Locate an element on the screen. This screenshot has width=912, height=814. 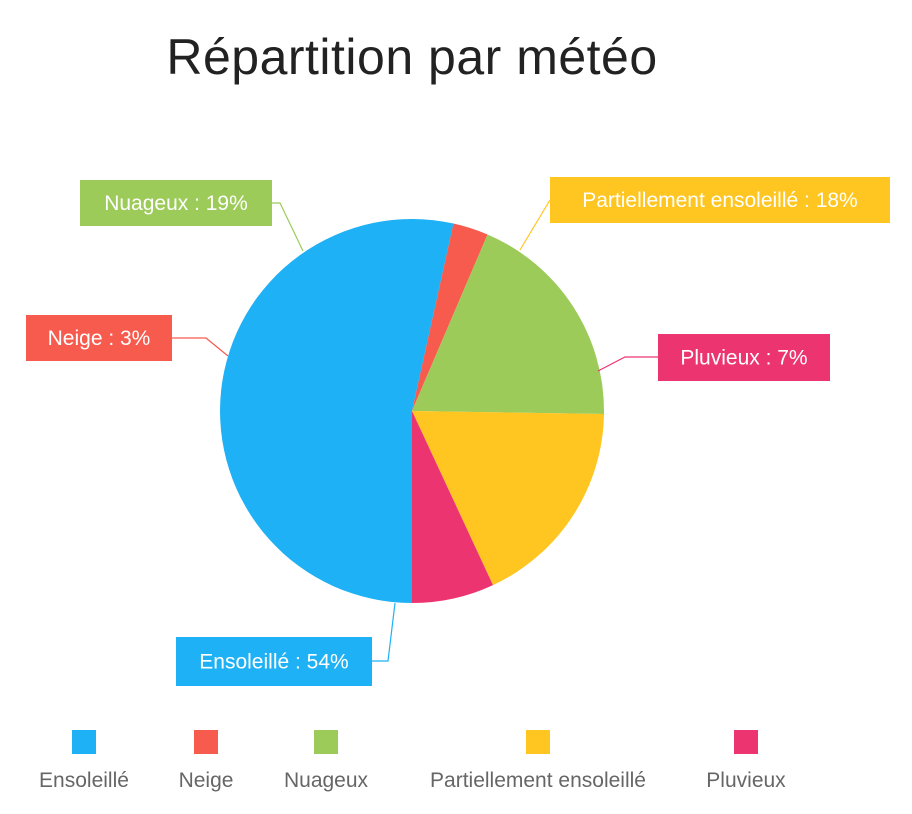
data-label: Nuageux : 19% is located at coordinates (176, 203).